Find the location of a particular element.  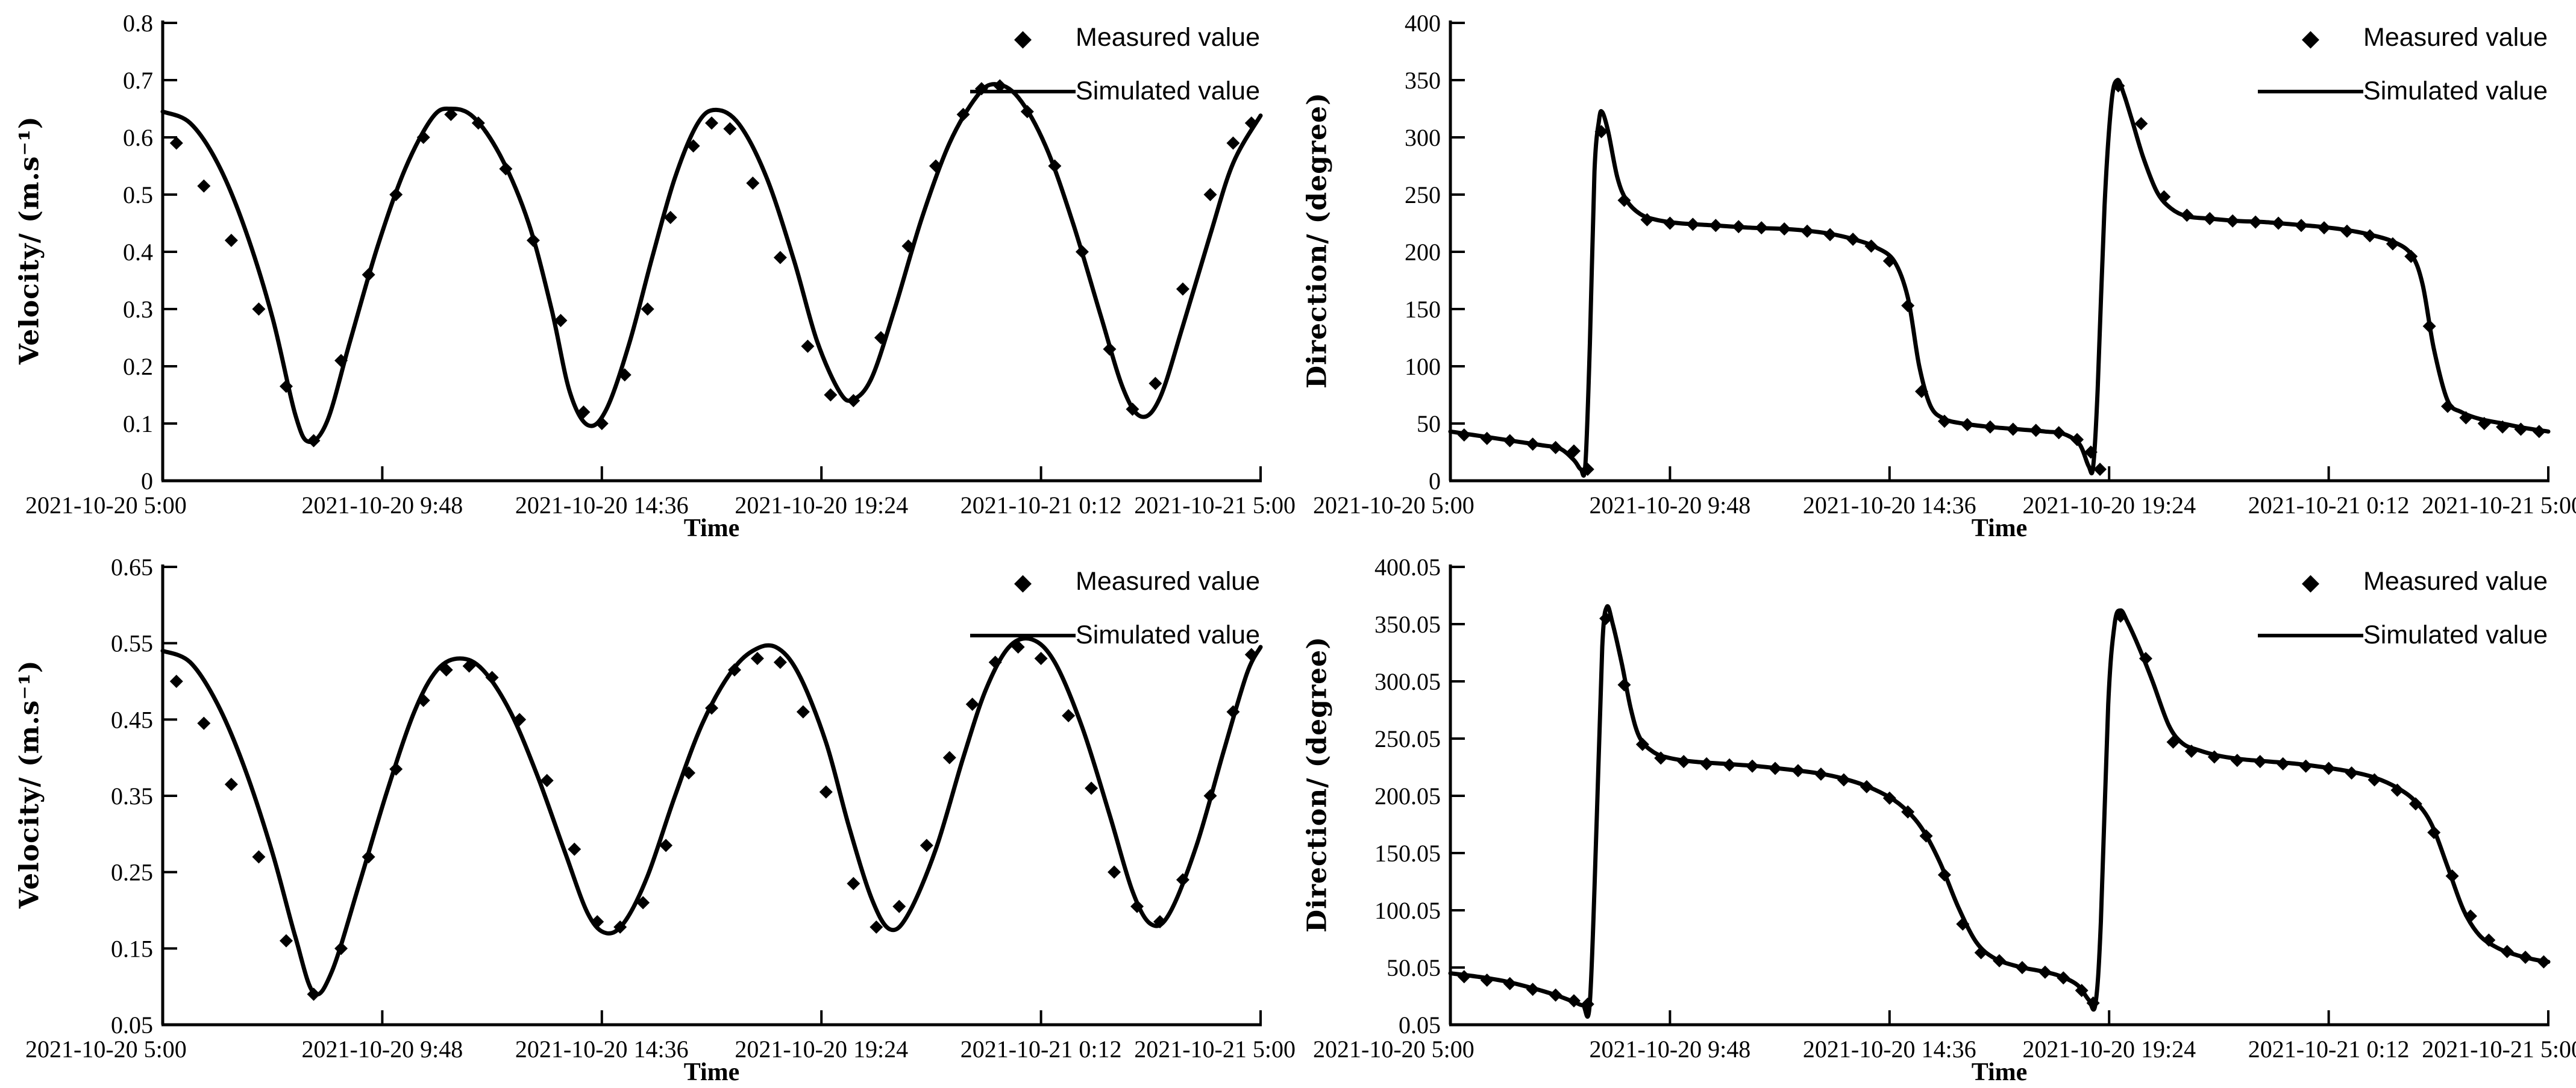

svg-text: 350 is located at coordinates (1423, 80).